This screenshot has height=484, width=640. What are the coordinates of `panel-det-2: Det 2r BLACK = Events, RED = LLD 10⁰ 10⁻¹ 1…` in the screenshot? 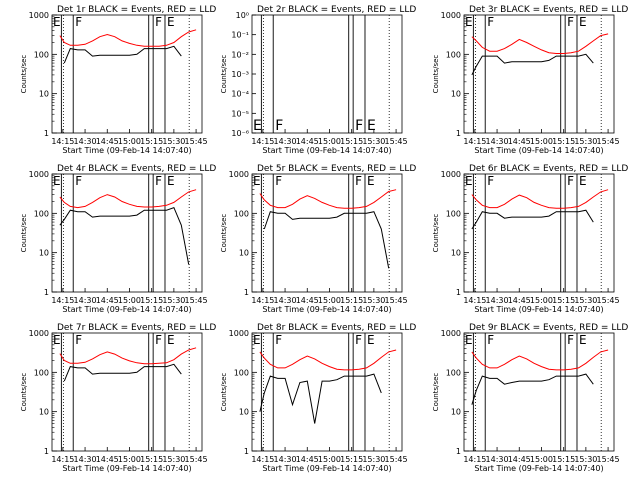 It's located at (318, 80).